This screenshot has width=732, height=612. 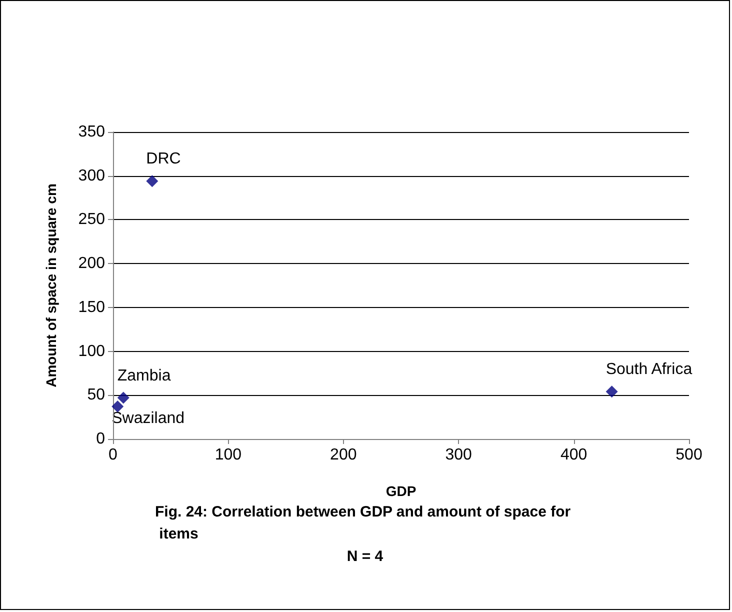 I want to click on y-tick-label: 250, so click(x=92, y=219).